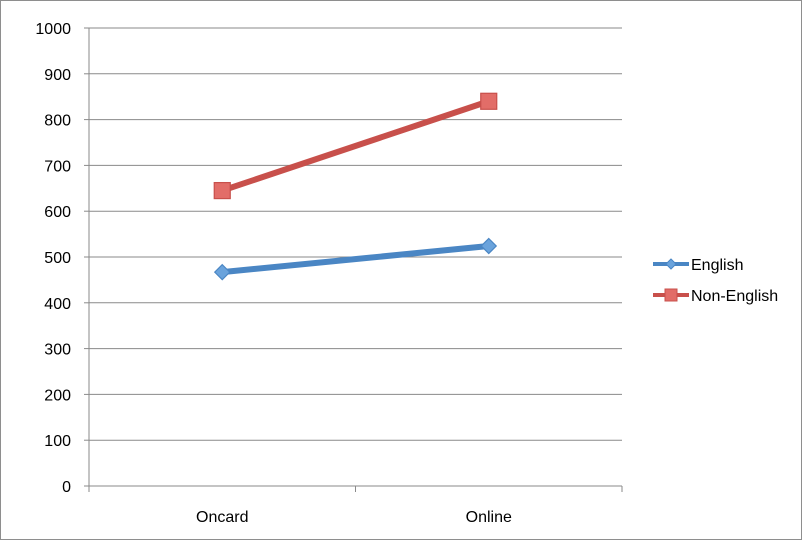 This screenshot has height=540, width=802. I want to click on legend-label-english: English, so click(717, 265).